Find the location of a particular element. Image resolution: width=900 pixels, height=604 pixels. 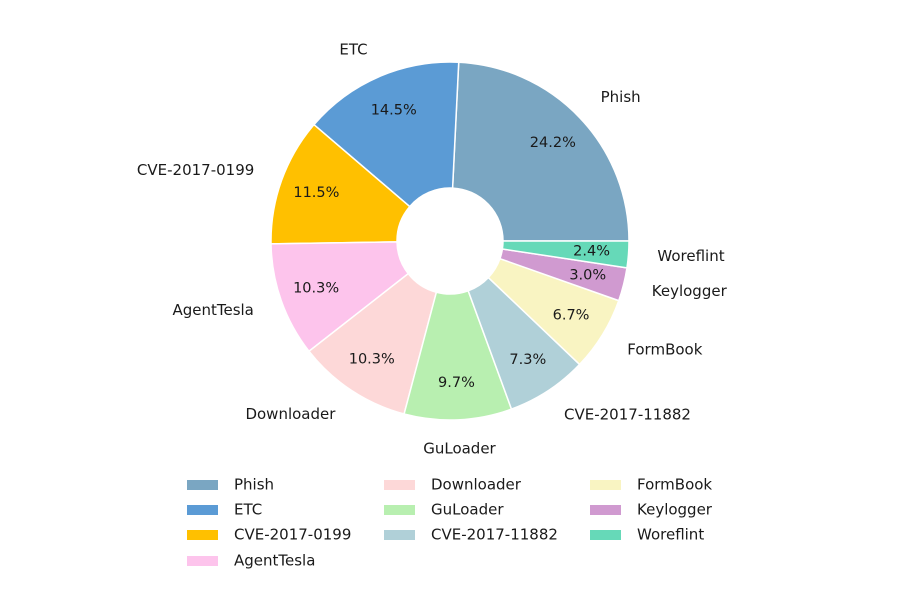

percent-label-cve-2017-0199: 11.5% is located at coordinates (316, 193).